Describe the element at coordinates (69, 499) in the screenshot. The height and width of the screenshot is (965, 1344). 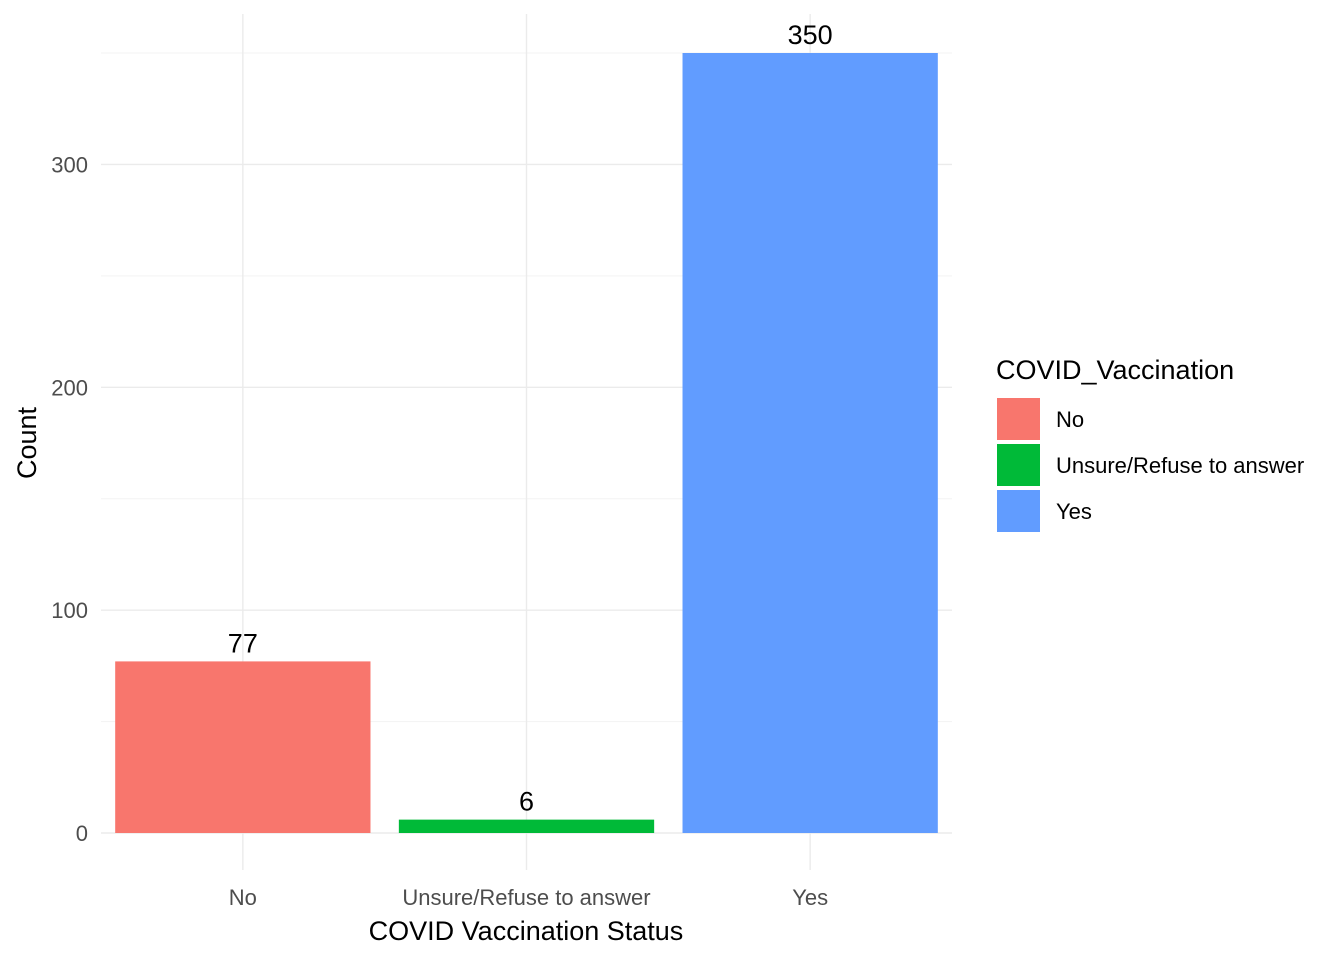
I see `y-axis-ticks: 0 100 200 300` at that location.